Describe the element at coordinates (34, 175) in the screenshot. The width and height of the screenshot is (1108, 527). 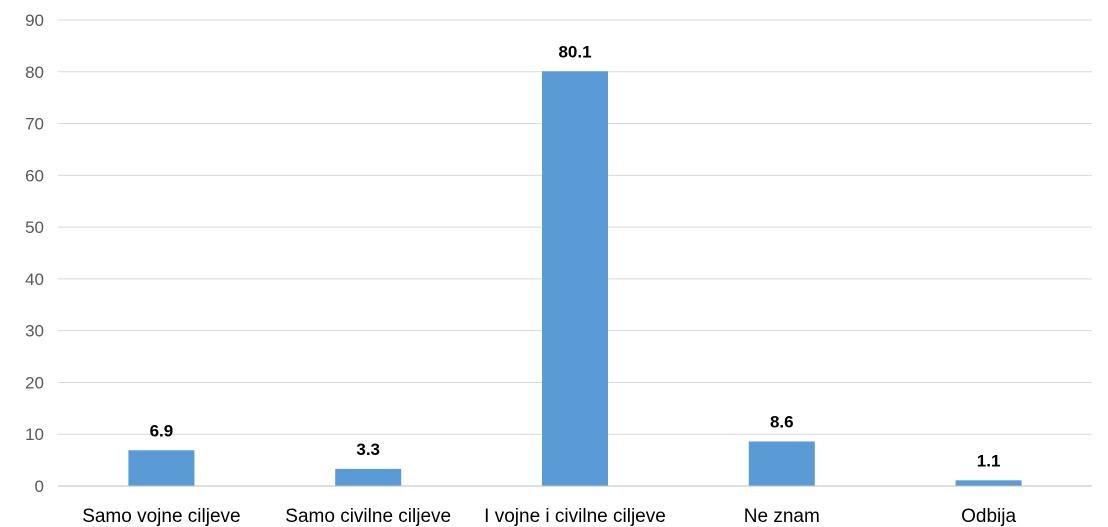
I see `y-tick-label-60: 60` at that location.